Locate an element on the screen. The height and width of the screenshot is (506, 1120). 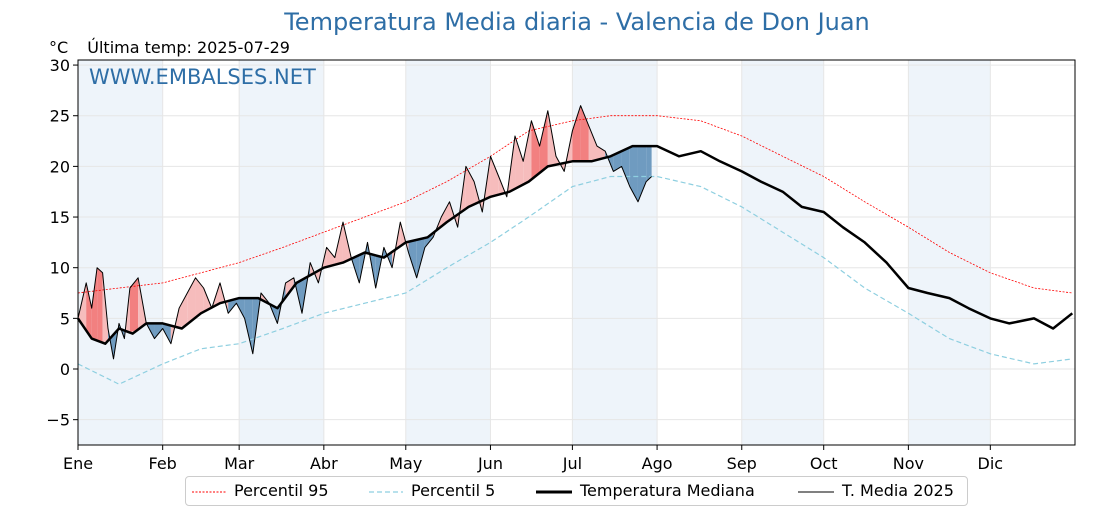
y-tick-label: 25 is located at coordinates (60, 116).